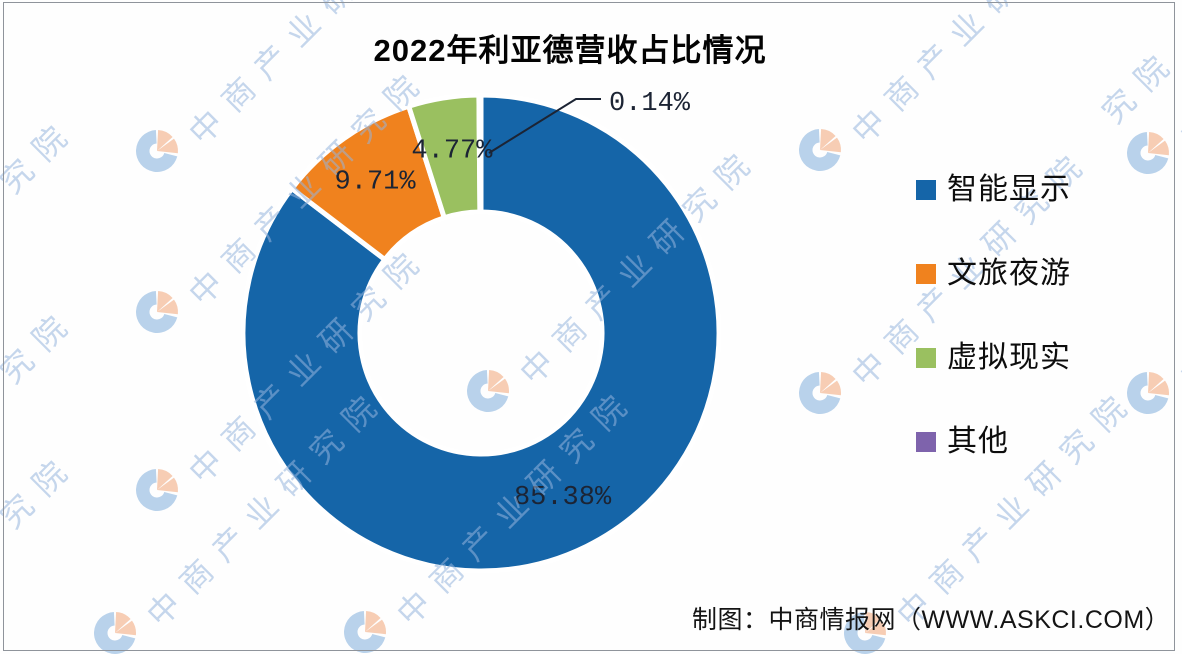 This screenshot has height=654, width=1182. I want to click on legend-item-文旅夜游: 文旅夜游, so click(993, 274).